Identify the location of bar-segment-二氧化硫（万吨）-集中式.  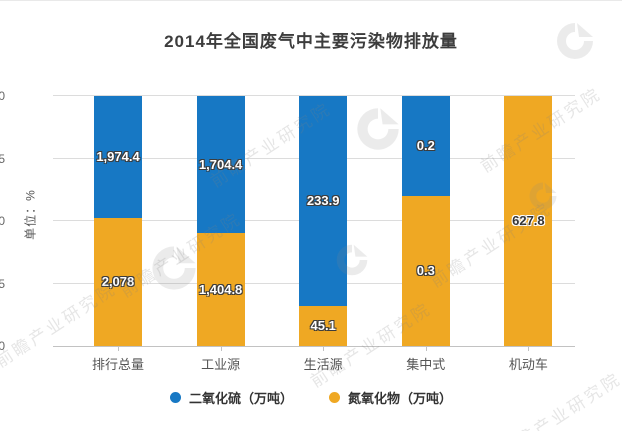
(425, 146).